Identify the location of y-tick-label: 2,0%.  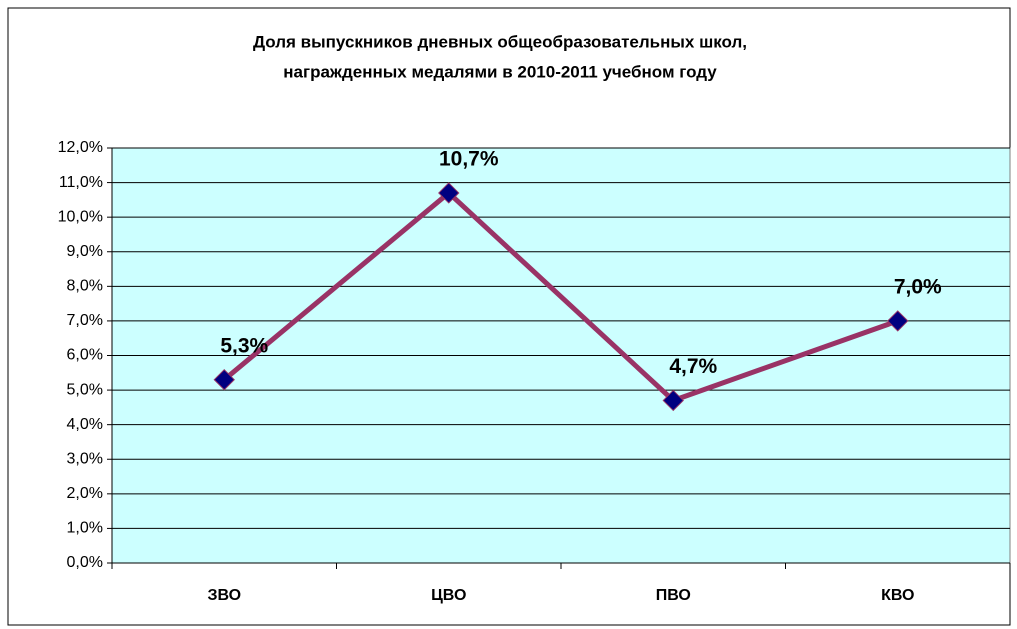
(85, 493).